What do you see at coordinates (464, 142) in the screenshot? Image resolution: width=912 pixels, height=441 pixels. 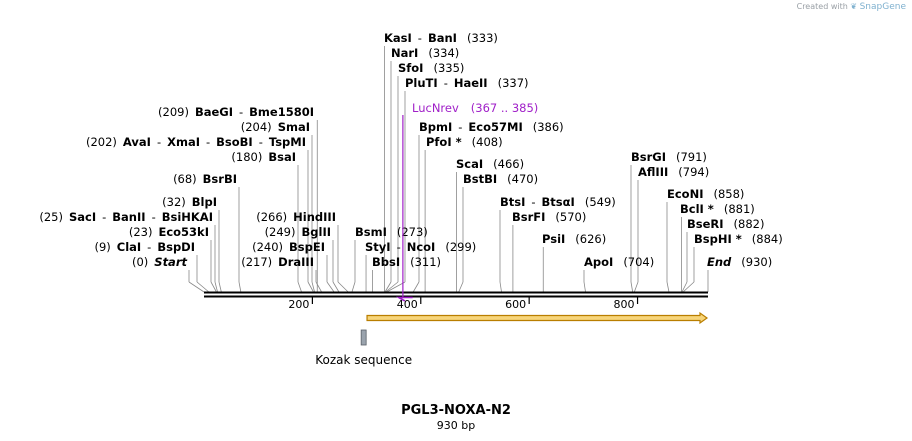 I see `site-label-pfoi: PfoI * (408)` at bounding box center [464, 142].